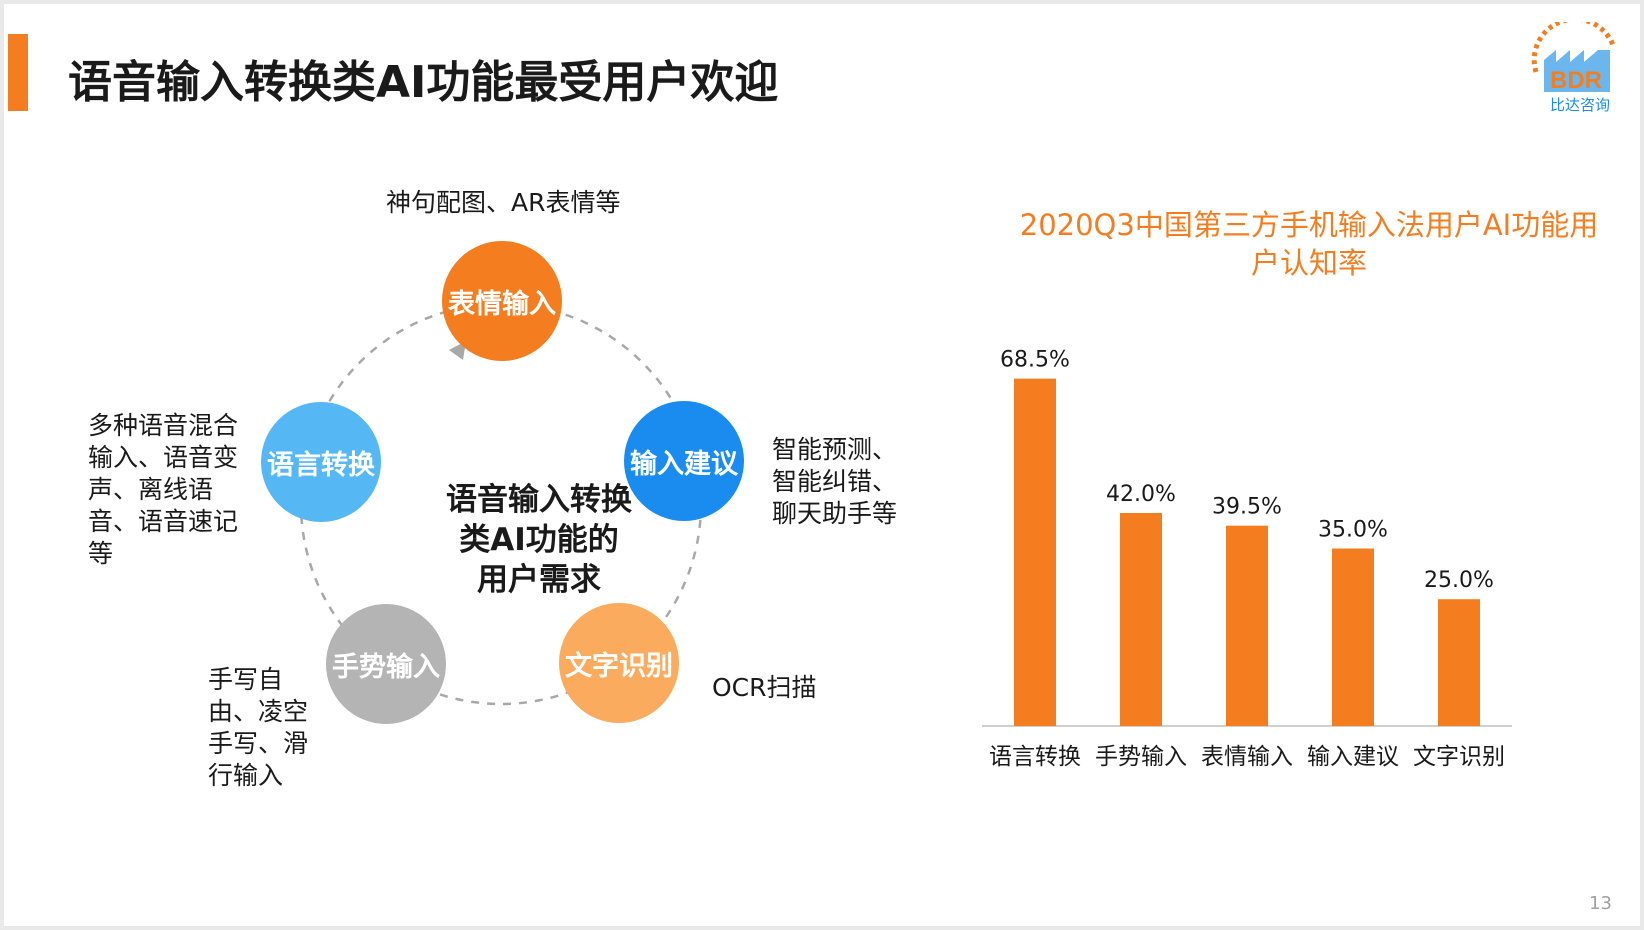 The image size is (1644, 930). What do you see at coordinates (18, 72) in the screenshot?
I see `title-accent-bar` at bounding box center [18, 72].